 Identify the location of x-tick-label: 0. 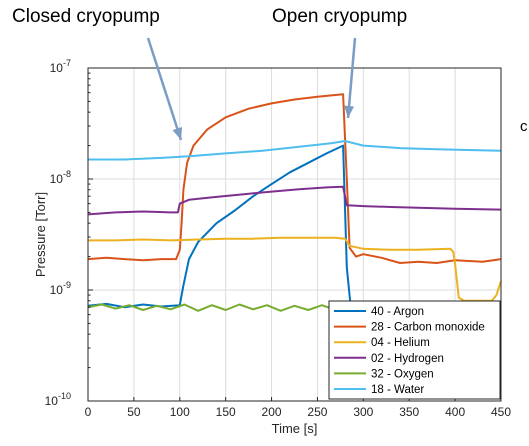
(88, 412).